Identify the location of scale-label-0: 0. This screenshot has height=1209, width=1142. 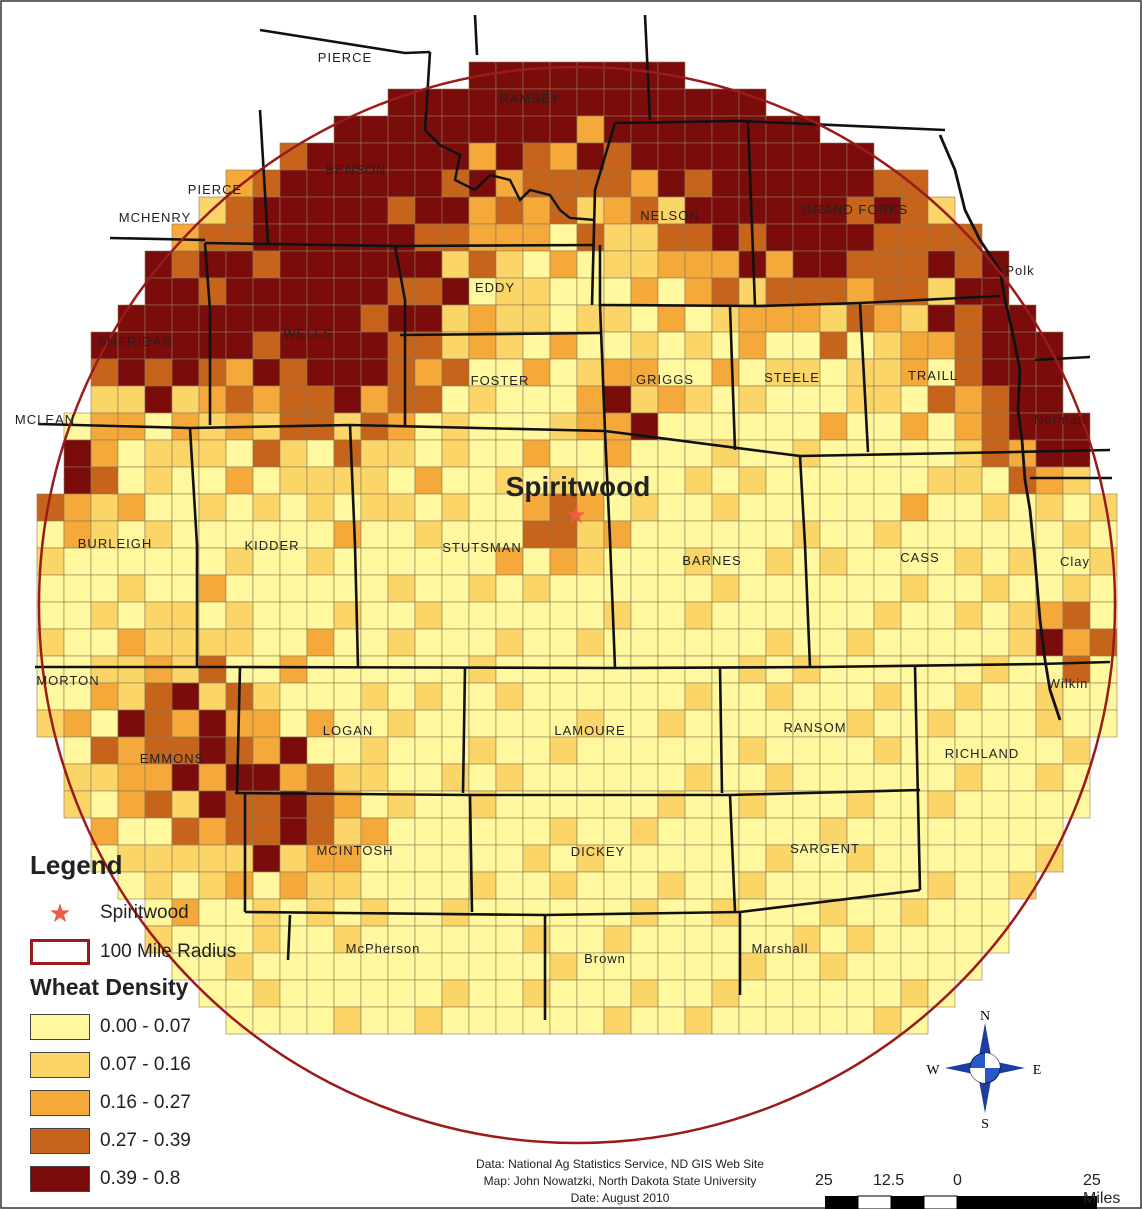
(957, 1180).